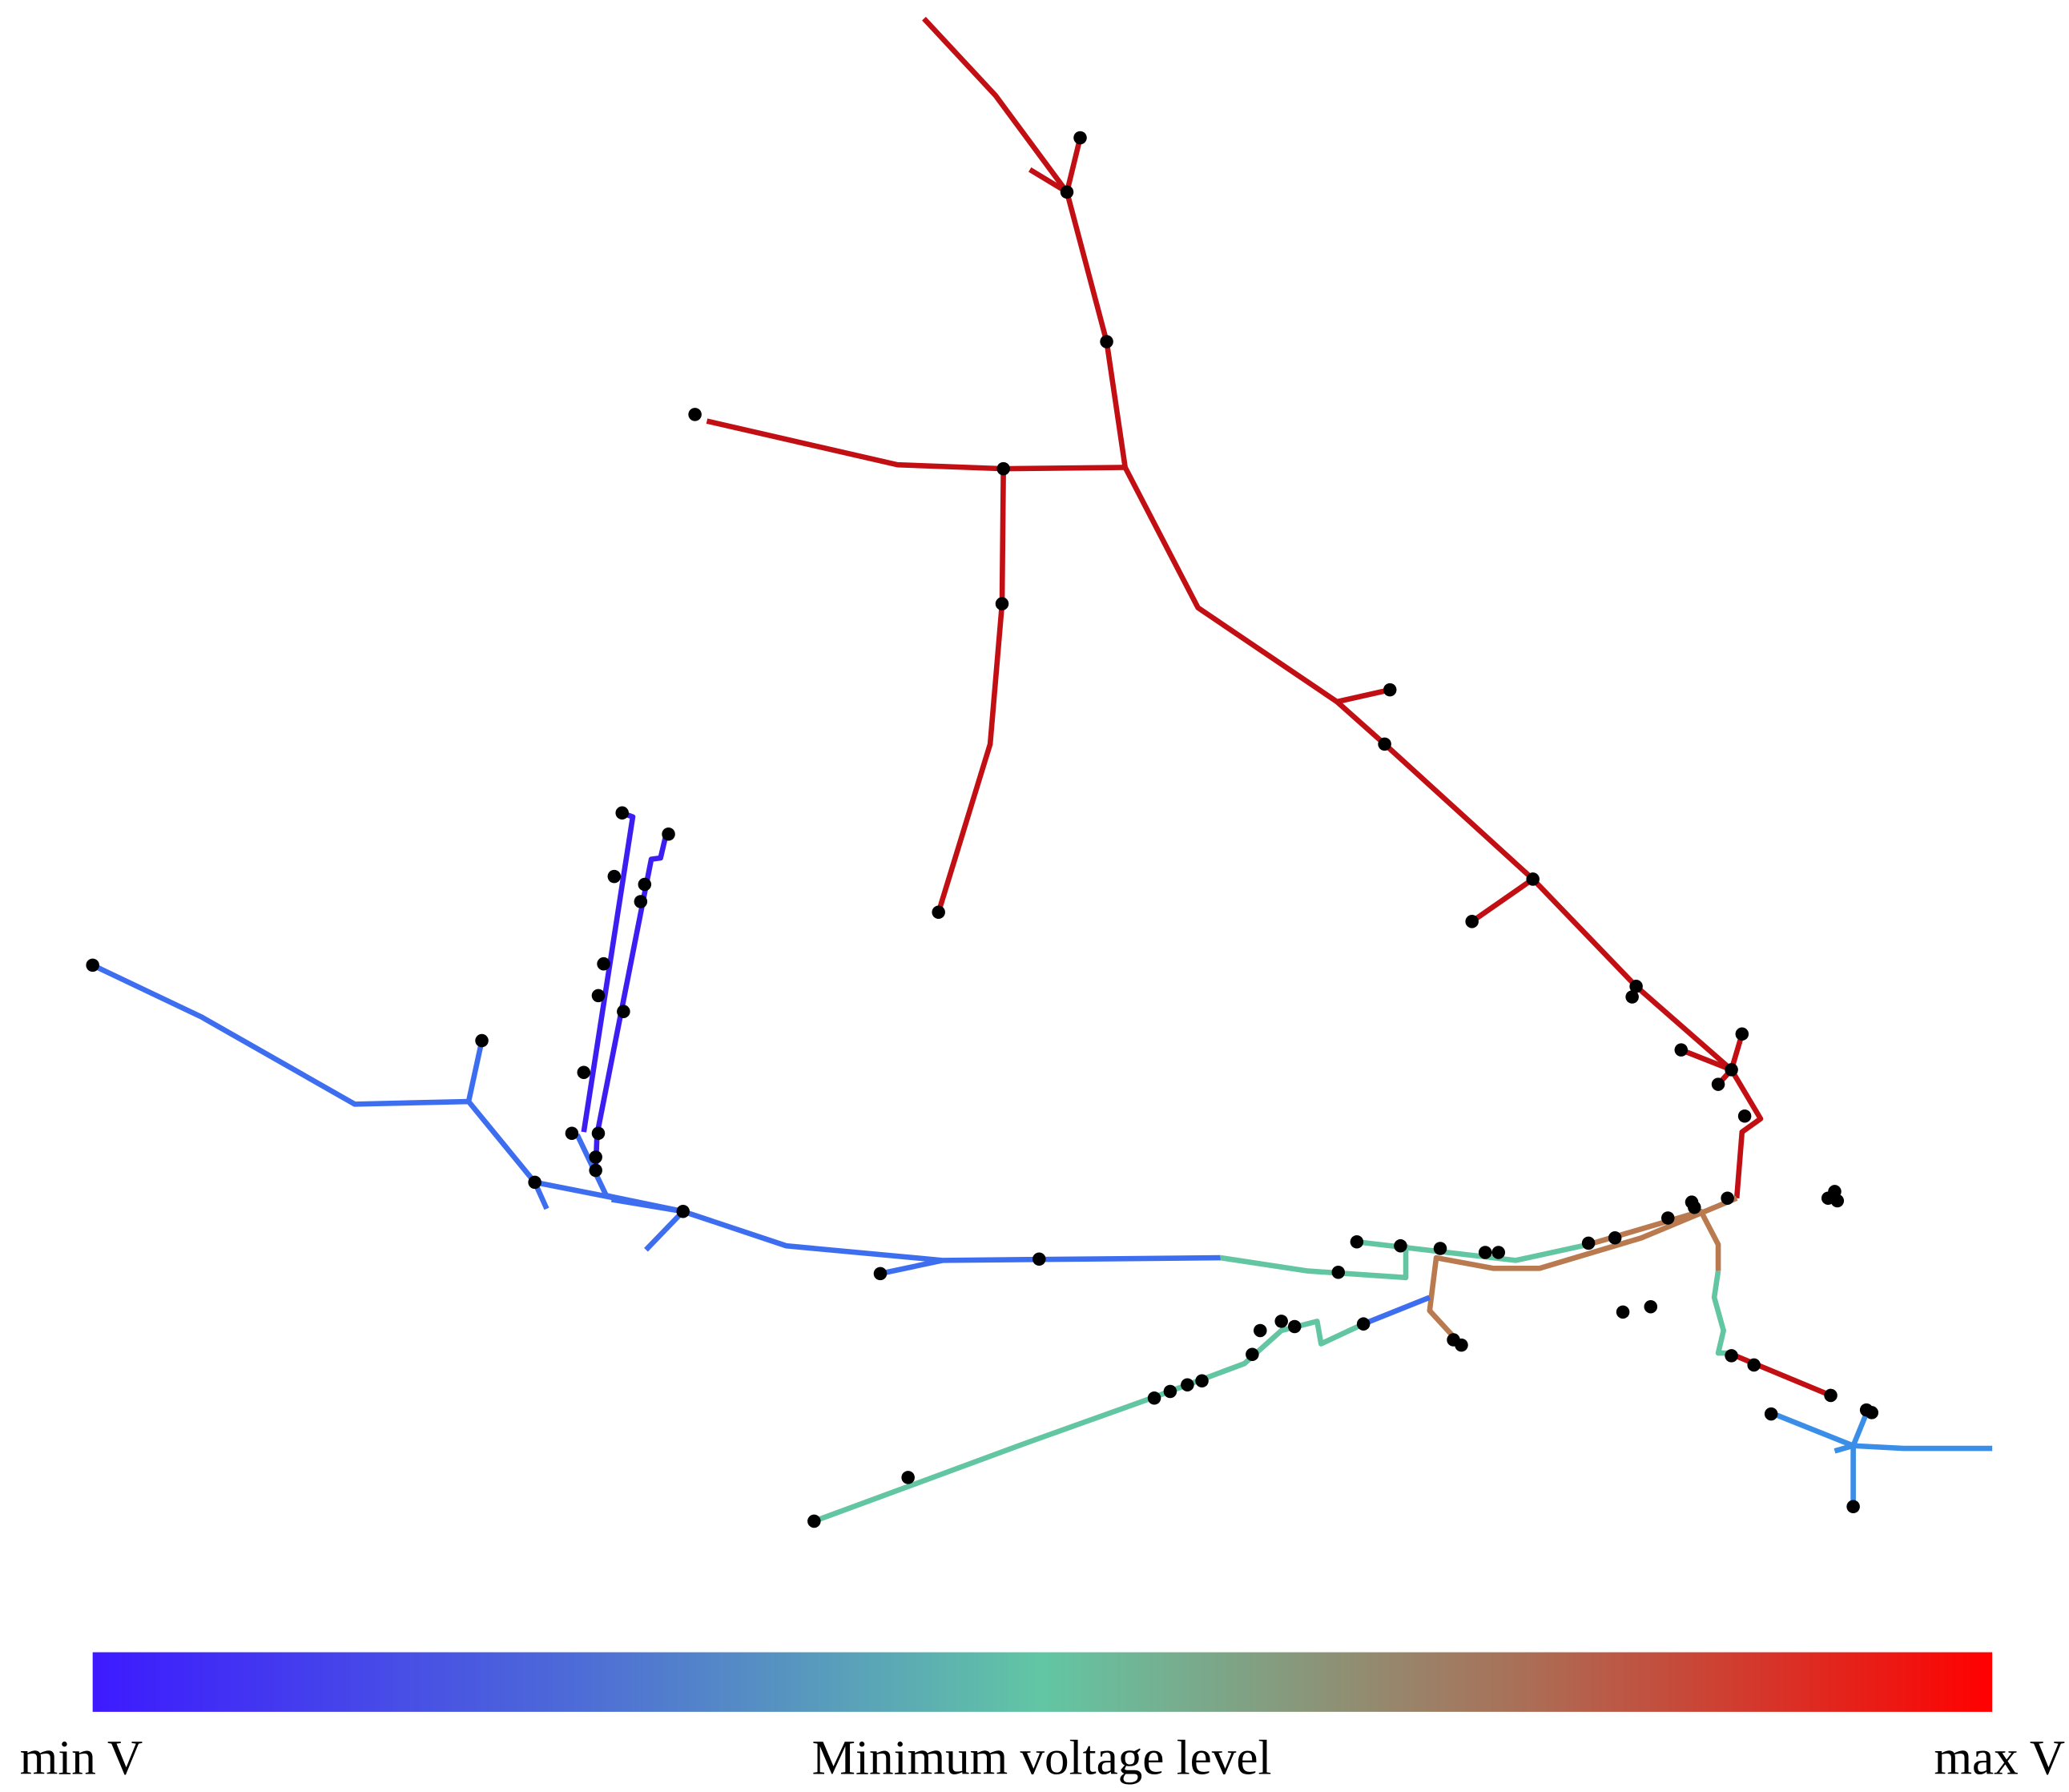 This screenshot has width=2069, height=1792. I want to click on colorbar-min-label: min V, so click(81, 1759).